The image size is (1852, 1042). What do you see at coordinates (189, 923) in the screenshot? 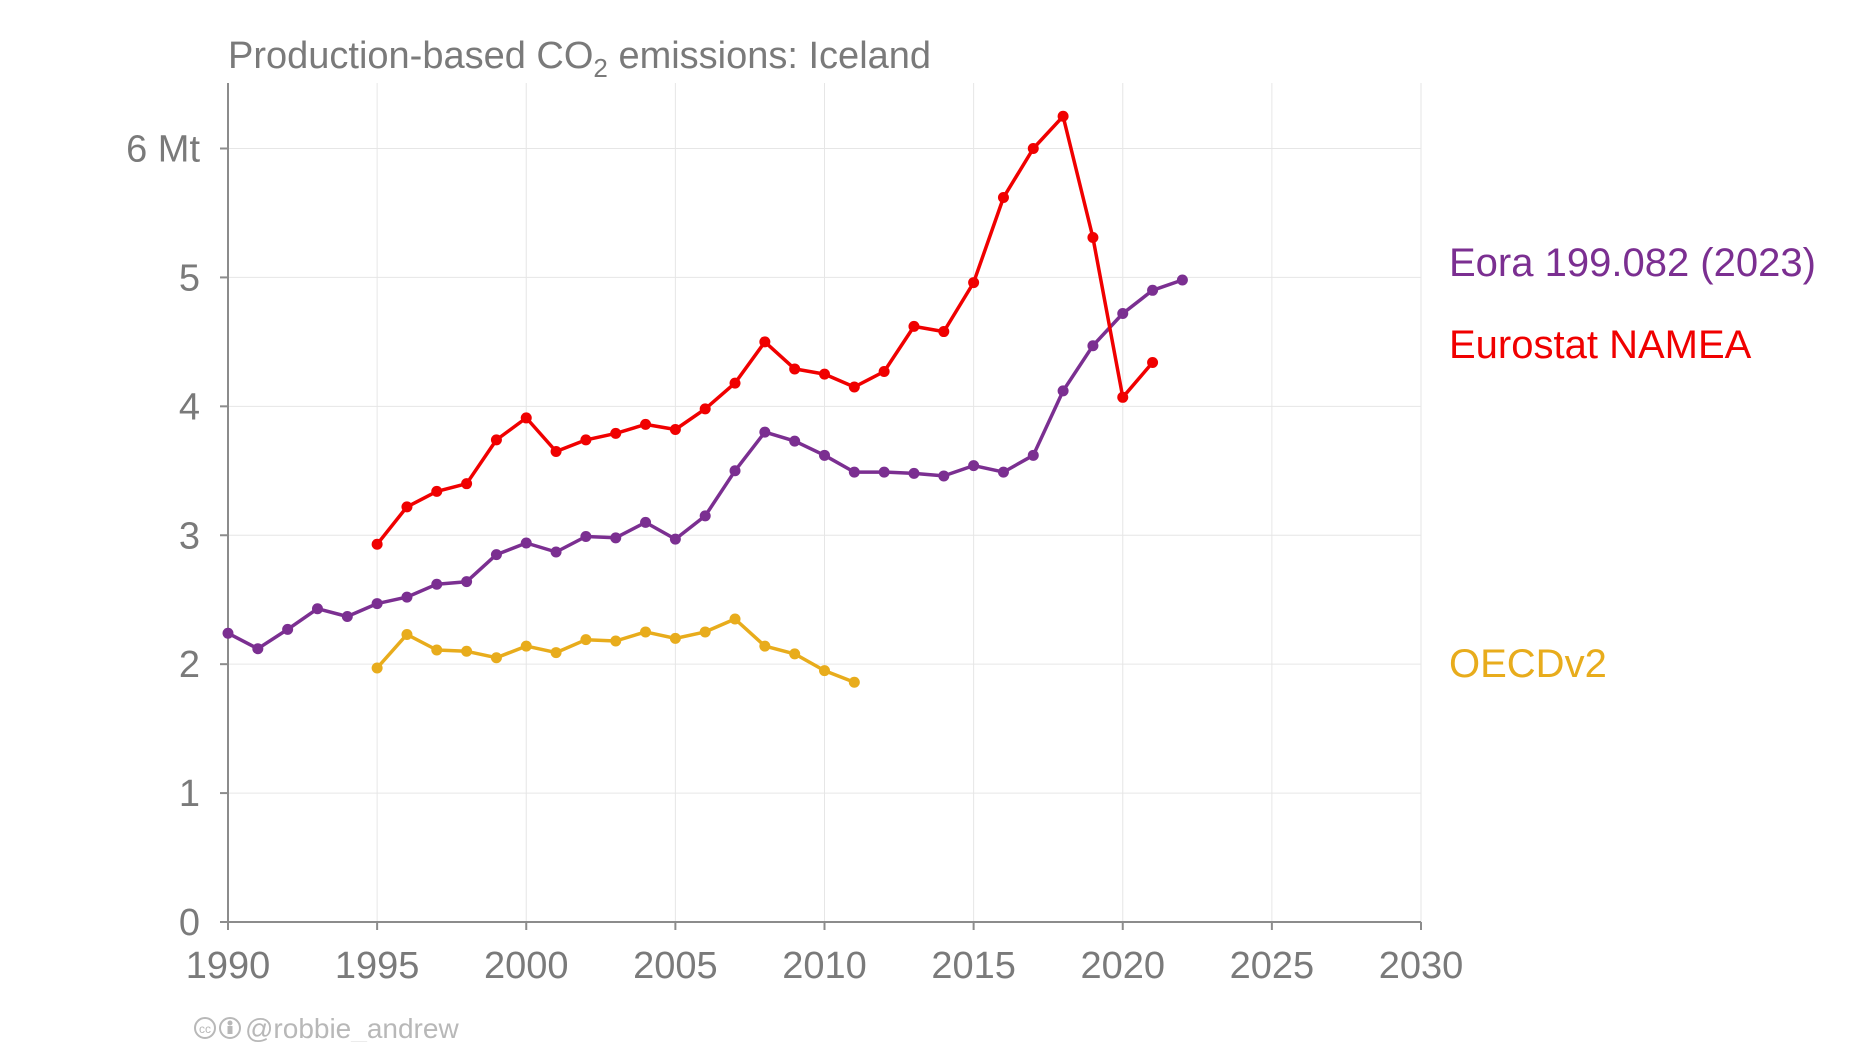
I see `y-tick-label: 0` at bounding box center [189, 923].